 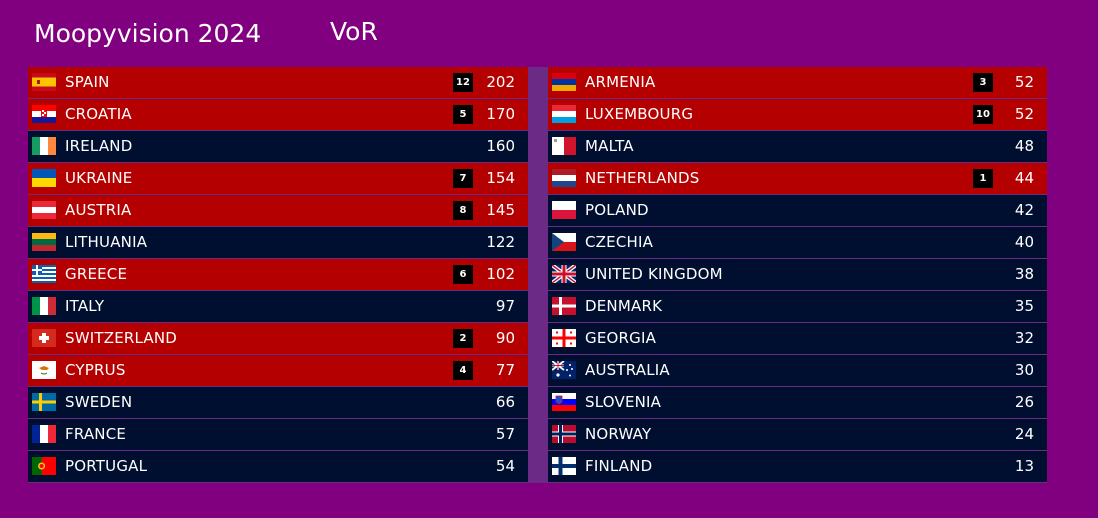 What do you see at coordinates (44, 82) in the screenshot?
I see `spain-flag-icon` at bounding box center [44, 82].